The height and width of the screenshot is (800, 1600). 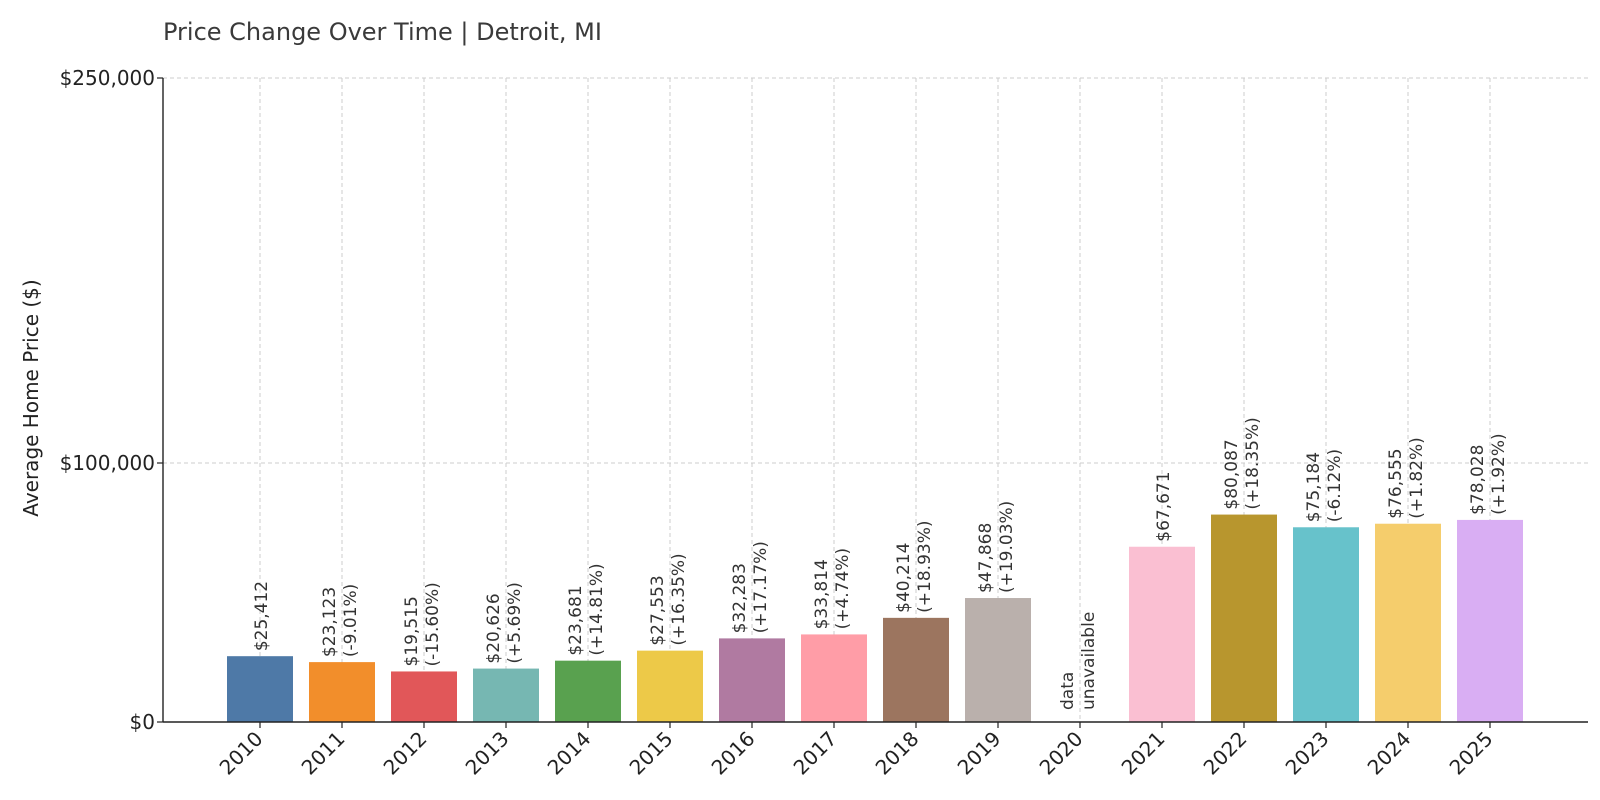 What do you see at coordinates (822, 594) in the screenshot?
I see `bar-value-label: $33,814` at bounding box center [822, 594].